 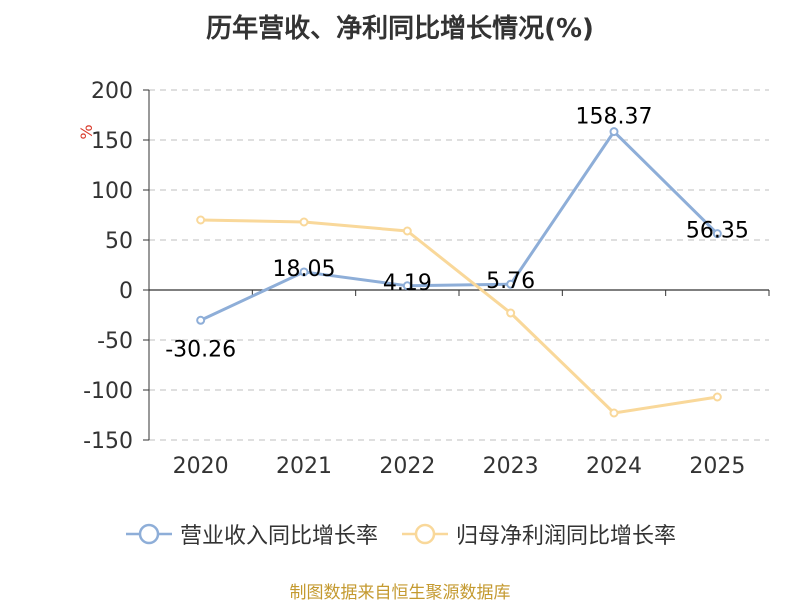 What do you see at coordinates (400, 593) in the screenshot?
I see `data-source-note: 制图数据来自恒生聚源数据库` at bounding box center [400, 593].